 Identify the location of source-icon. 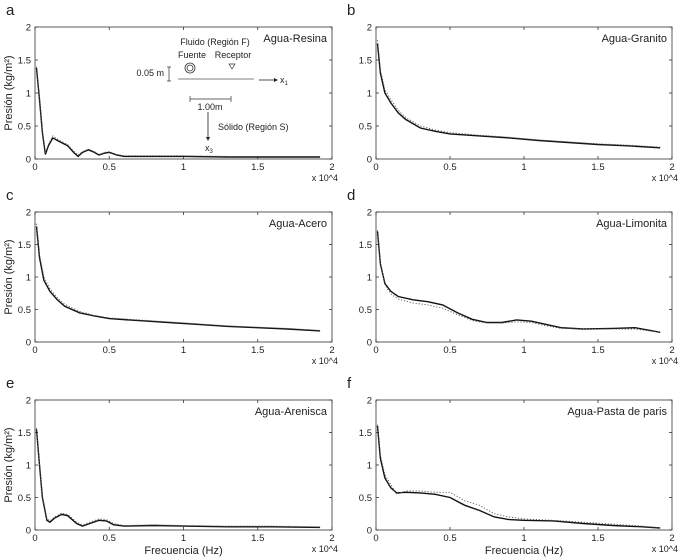
(190, 68).